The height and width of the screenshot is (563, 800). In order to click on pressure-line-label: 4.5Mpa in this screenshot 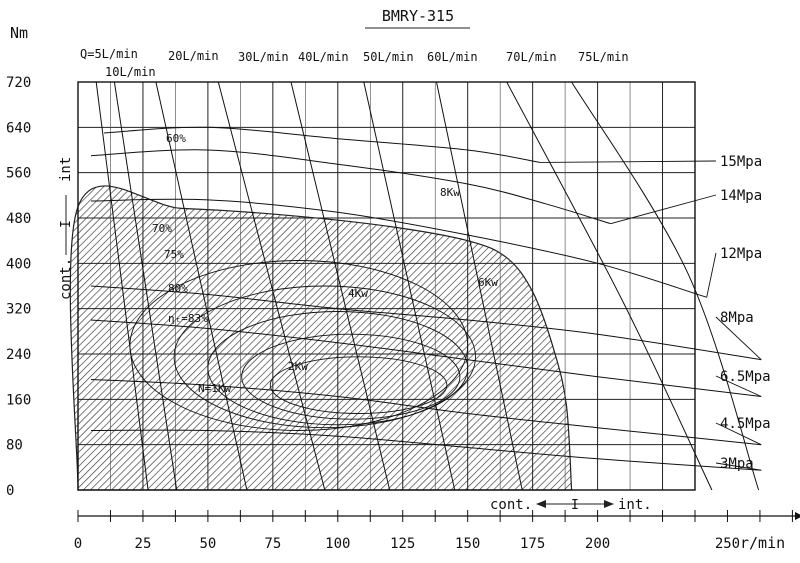, I will do `click(745, 424)`.